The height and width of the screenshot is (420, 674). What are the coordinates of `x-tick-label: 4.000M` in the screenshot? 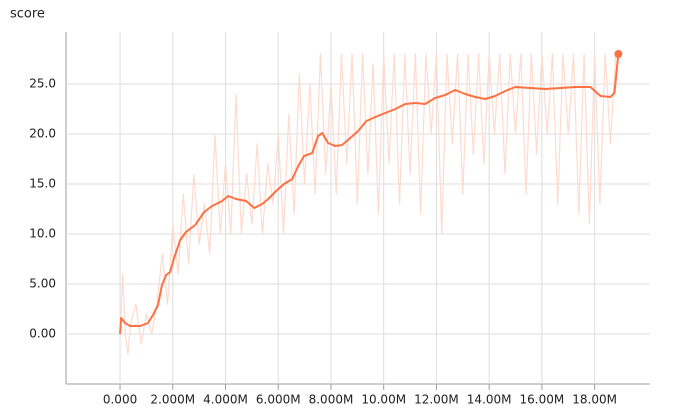 It's located at (225, 400).